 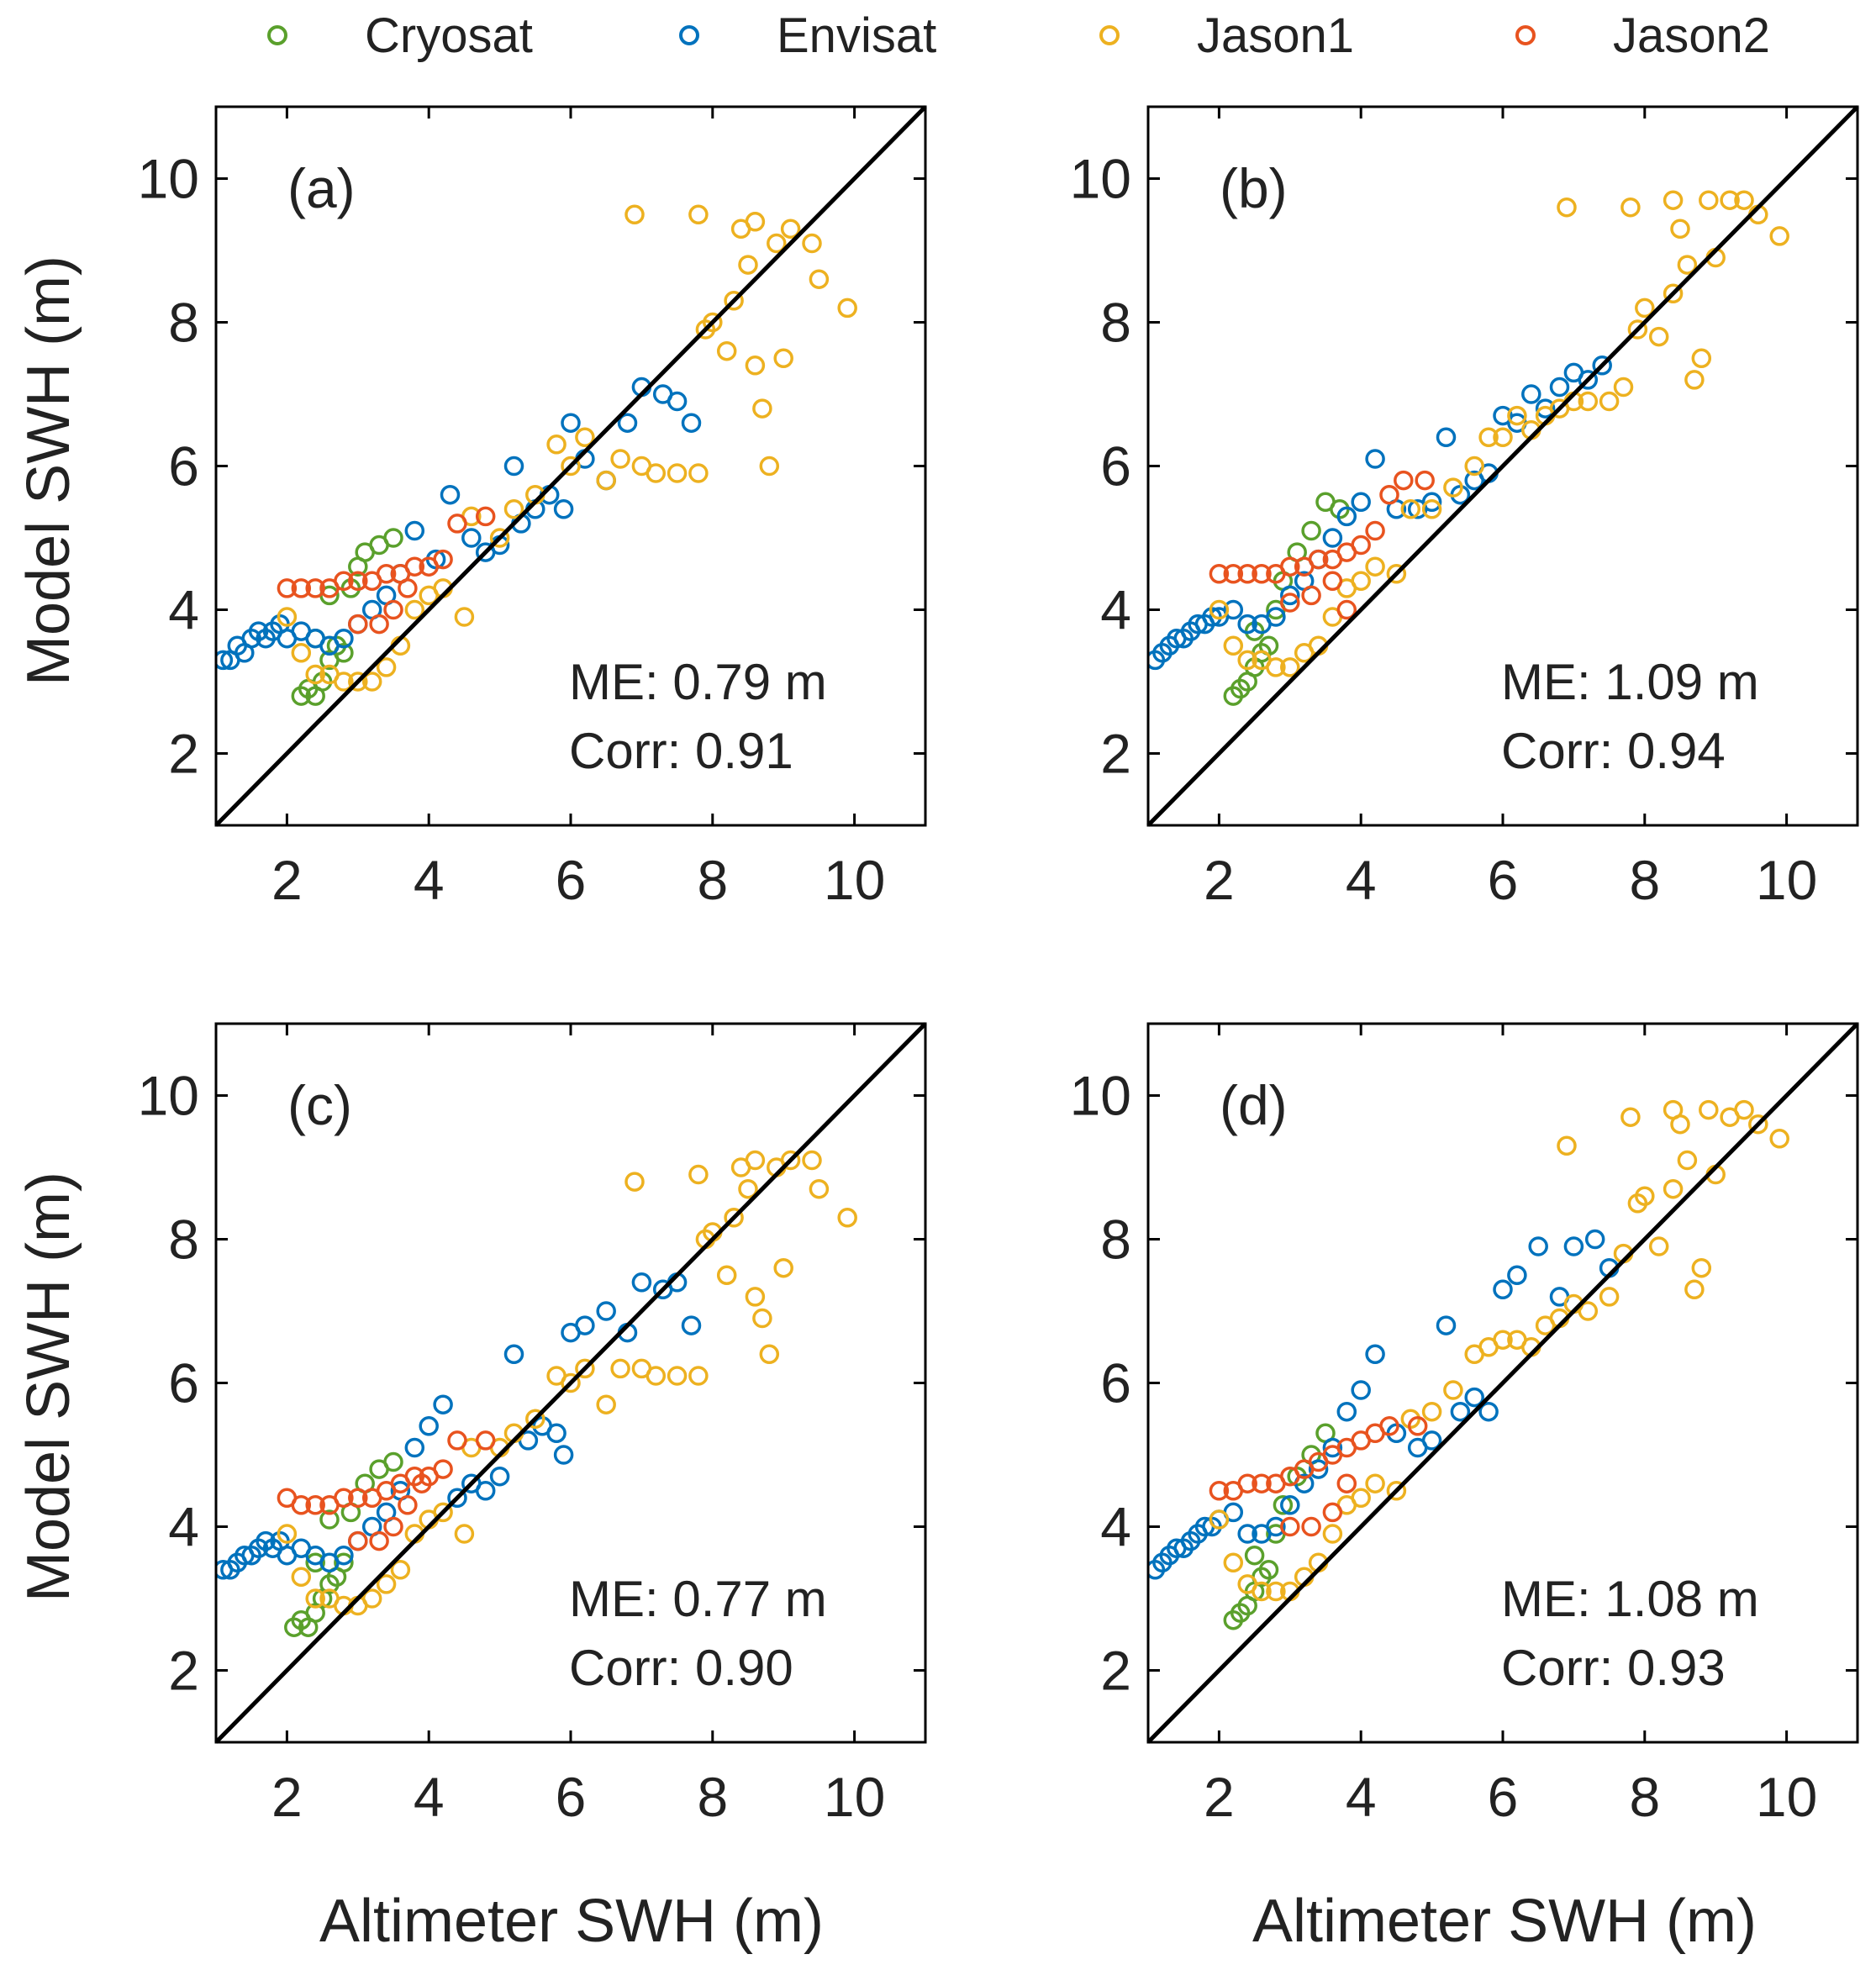 What do you see at coordinates (689, 35) in the screenshot?
I see `legend-marker-envisat` at bounding box center [689, 35].